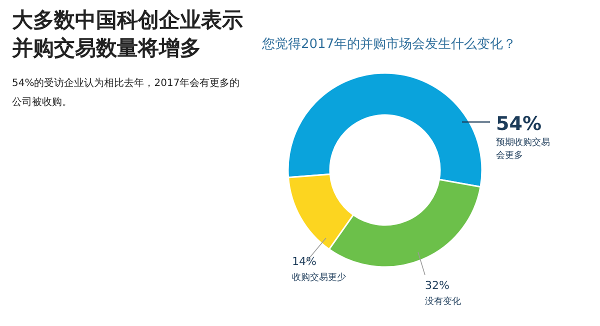 This screenshot has height=326, width=600. Describe the element at coordinates (437, 285) in the screenshot. I see `data-label: 32%` at that location.